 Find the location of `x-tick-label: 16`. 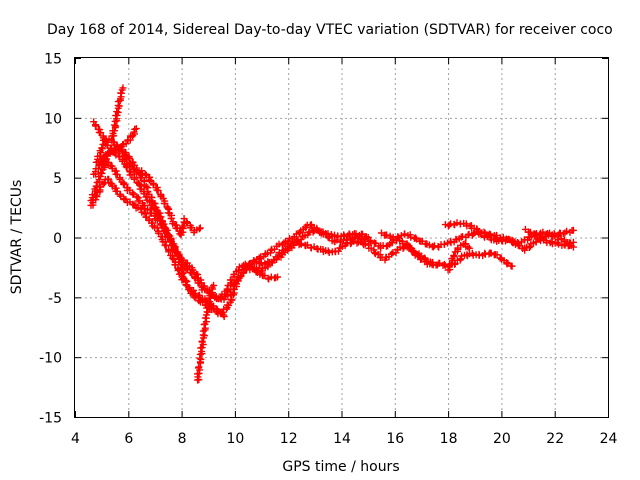

x-tick-label: 16 is located at coordinates (395, 439).